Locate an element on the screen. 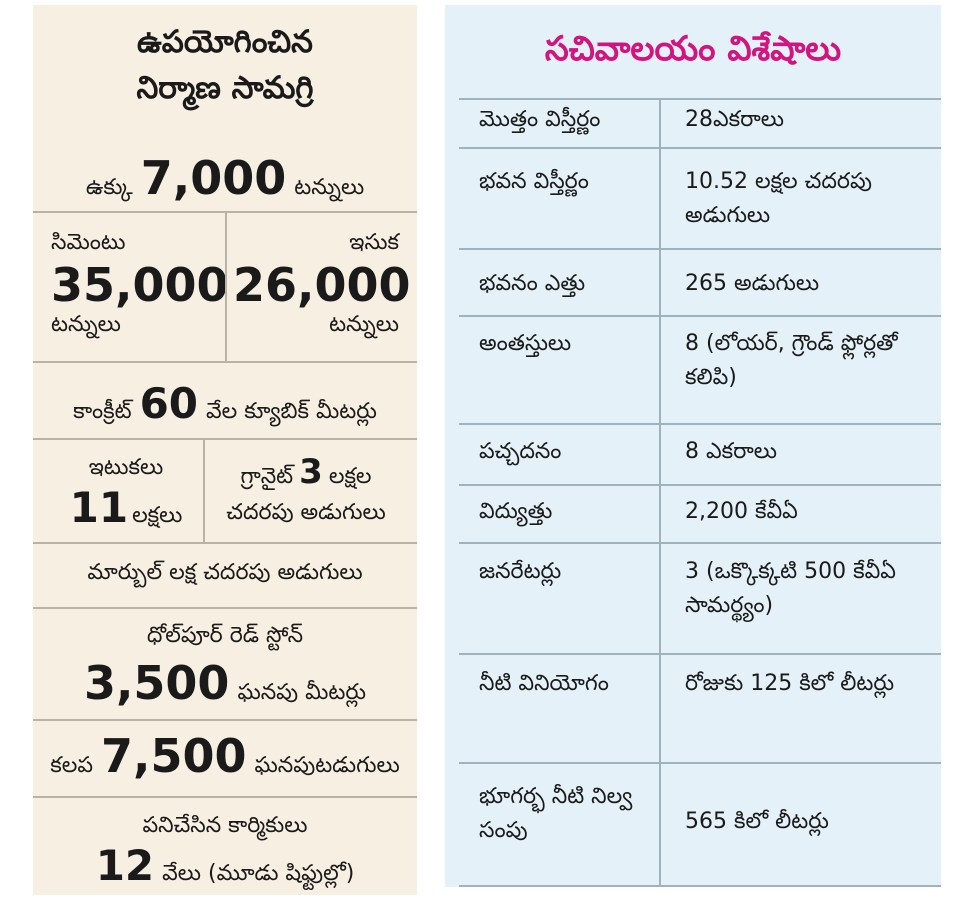 The image size is (966, 900). marble-row: మార్బుల్ లక్ష చదరపు అడుగులు is located at coordinates (225, 575).